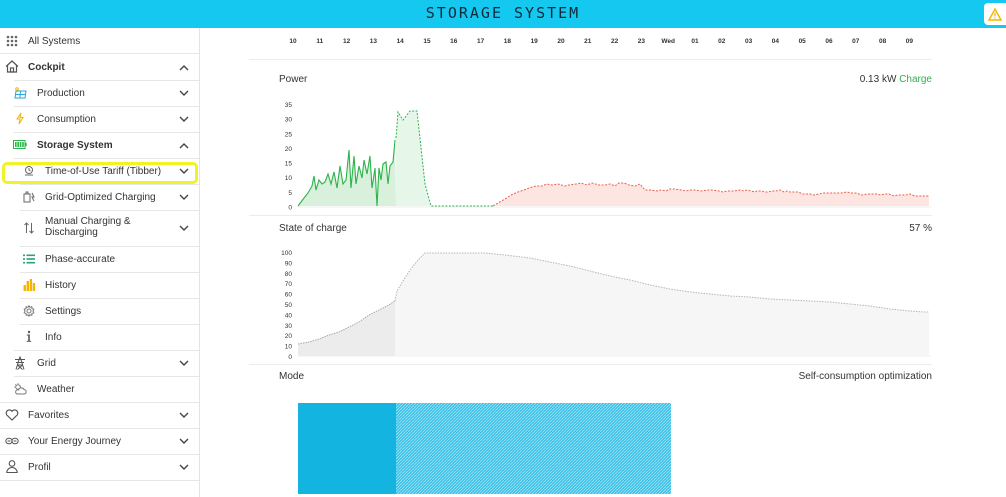  What do you see at coordinates (99, 389) in the screenshot?
I see `sidebar-item-weather: Weather` at bounding box center [99, 389].